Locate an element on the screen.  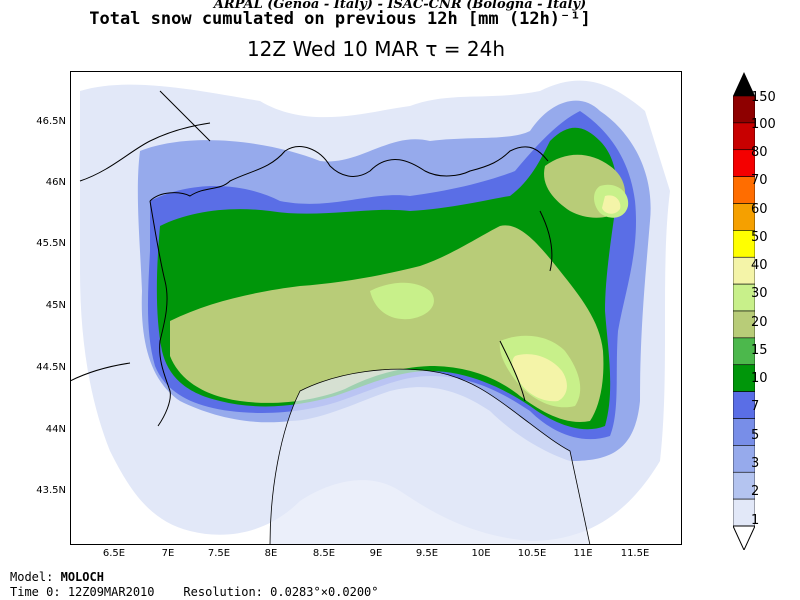
lat-label: 46N is located at coordinates (55, 182).